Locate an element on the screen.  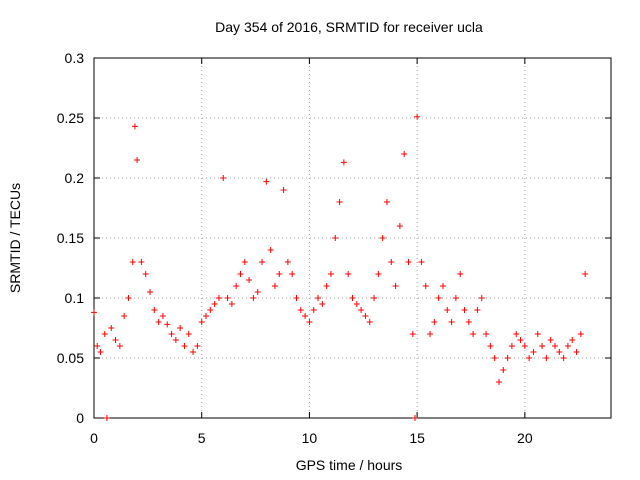
x-tick-labels: 0 5 10 15 20 is located at coordinates (311, 438).